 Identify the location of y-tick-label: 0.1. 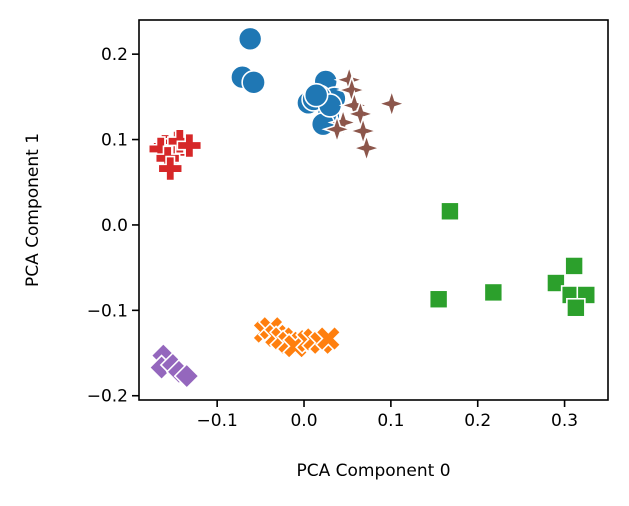
(114, 141).